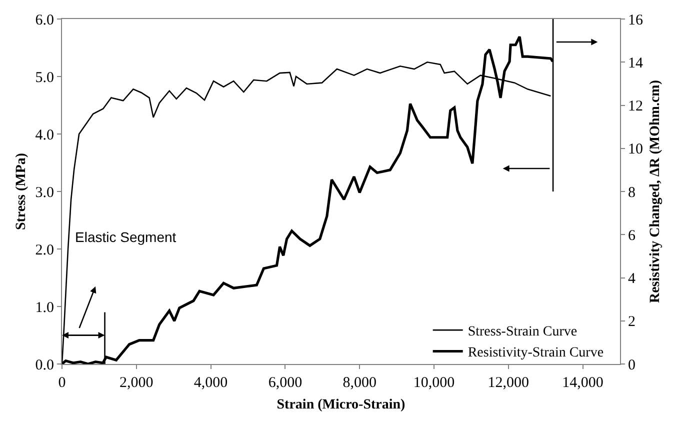 The width and height of the screenshot is (675, 421). I want to click on y-tick-label: 1.0, so click(44, 308).